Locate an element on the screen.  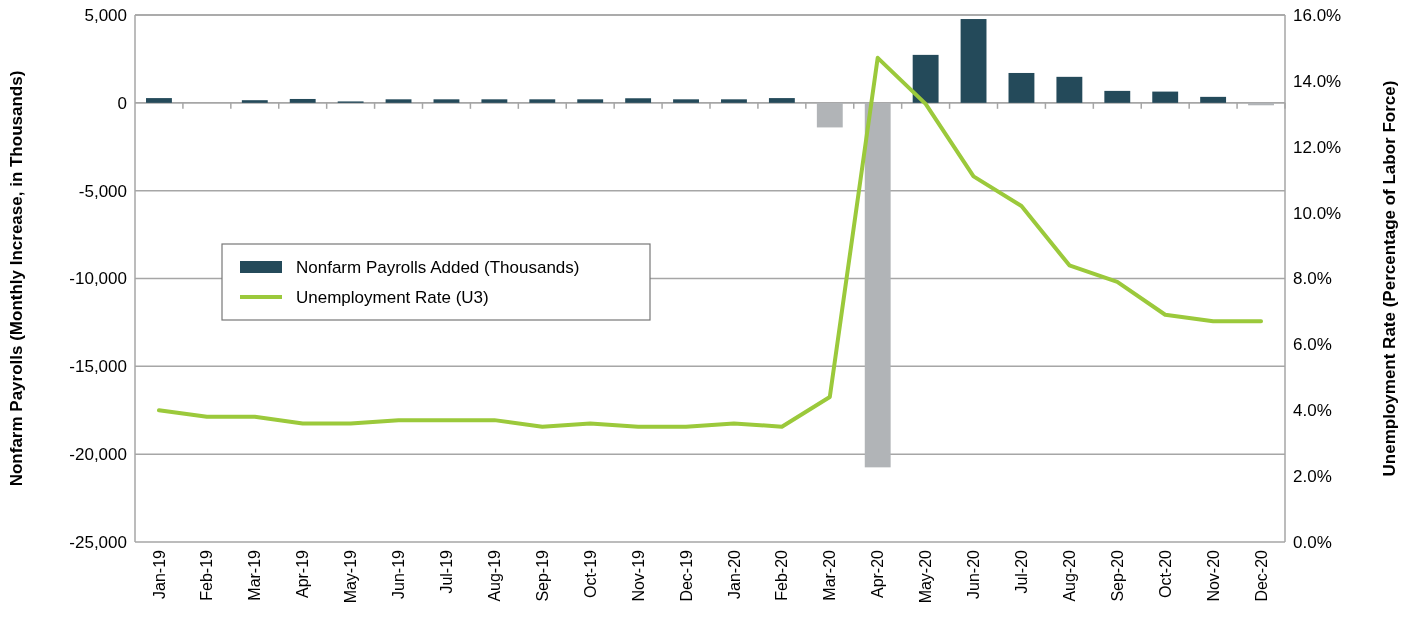
x-tick-label: Sep-19 is located at coordinates (542, 575).